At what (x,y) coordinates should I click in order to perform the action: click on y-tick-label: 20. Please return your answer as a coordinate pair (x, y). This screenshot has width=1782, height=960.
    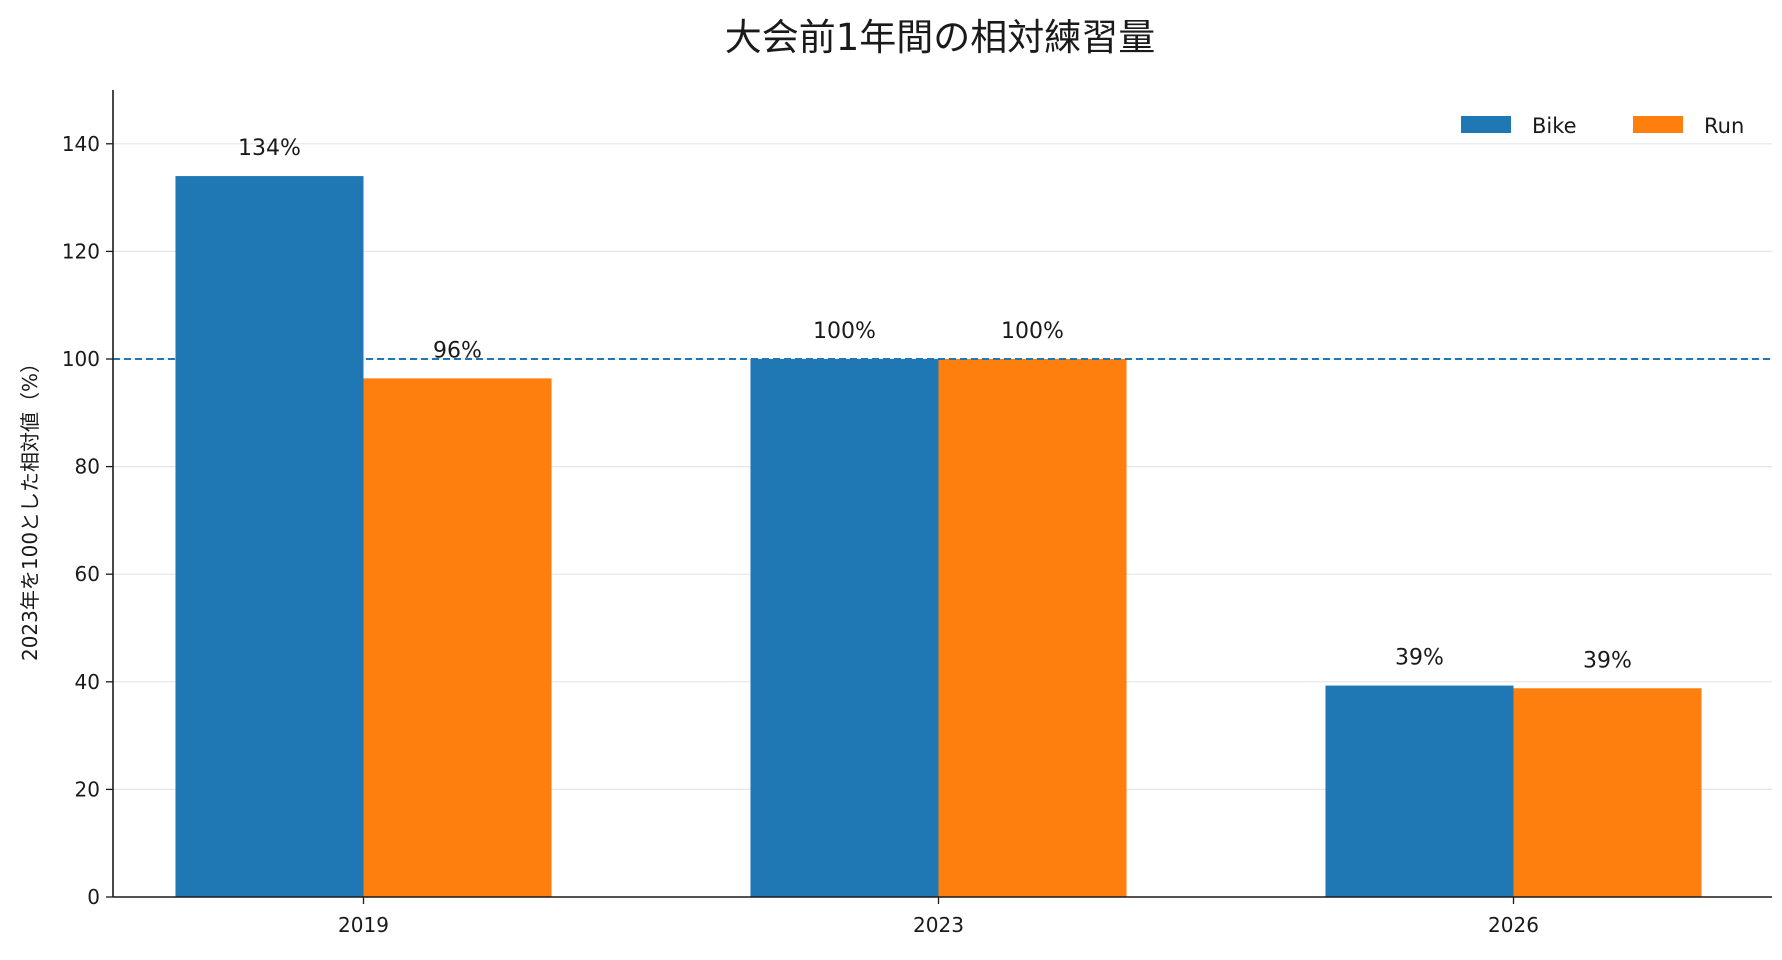
    Looking at the image, I should click on (87, 789).